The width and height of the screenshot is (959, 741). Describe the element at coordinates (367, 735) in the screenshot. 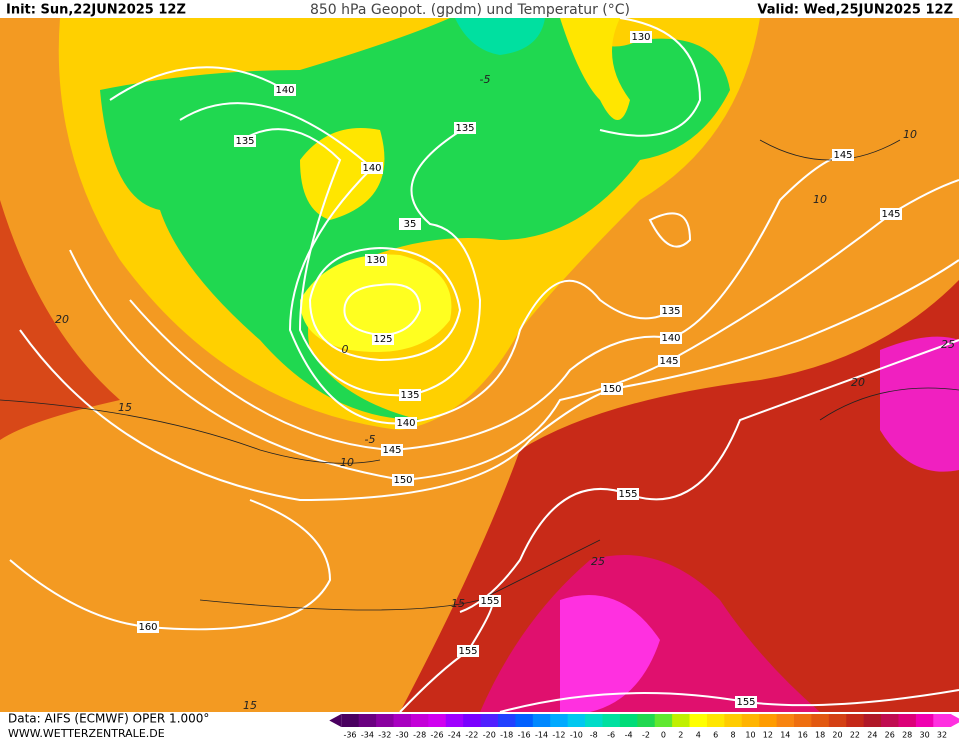

I see `colorbar-tick-label: -34` at that location.